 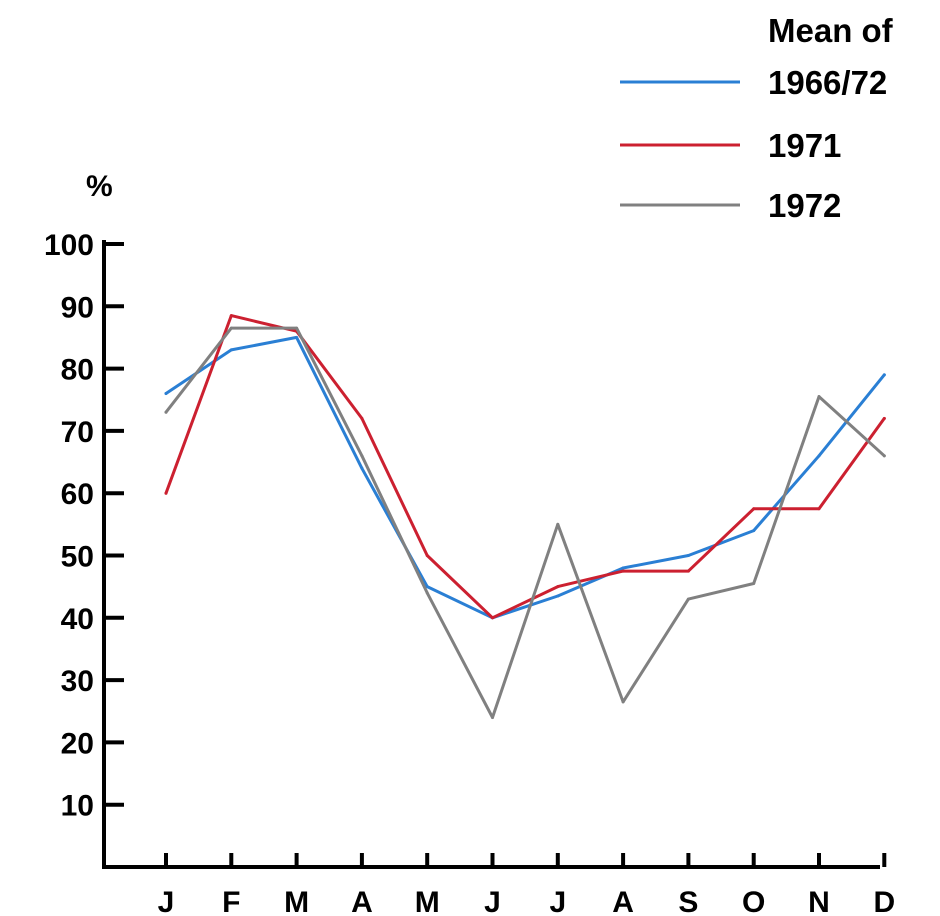 I want to click on legend-label-1971: 1971, so click(x=804, y=145).